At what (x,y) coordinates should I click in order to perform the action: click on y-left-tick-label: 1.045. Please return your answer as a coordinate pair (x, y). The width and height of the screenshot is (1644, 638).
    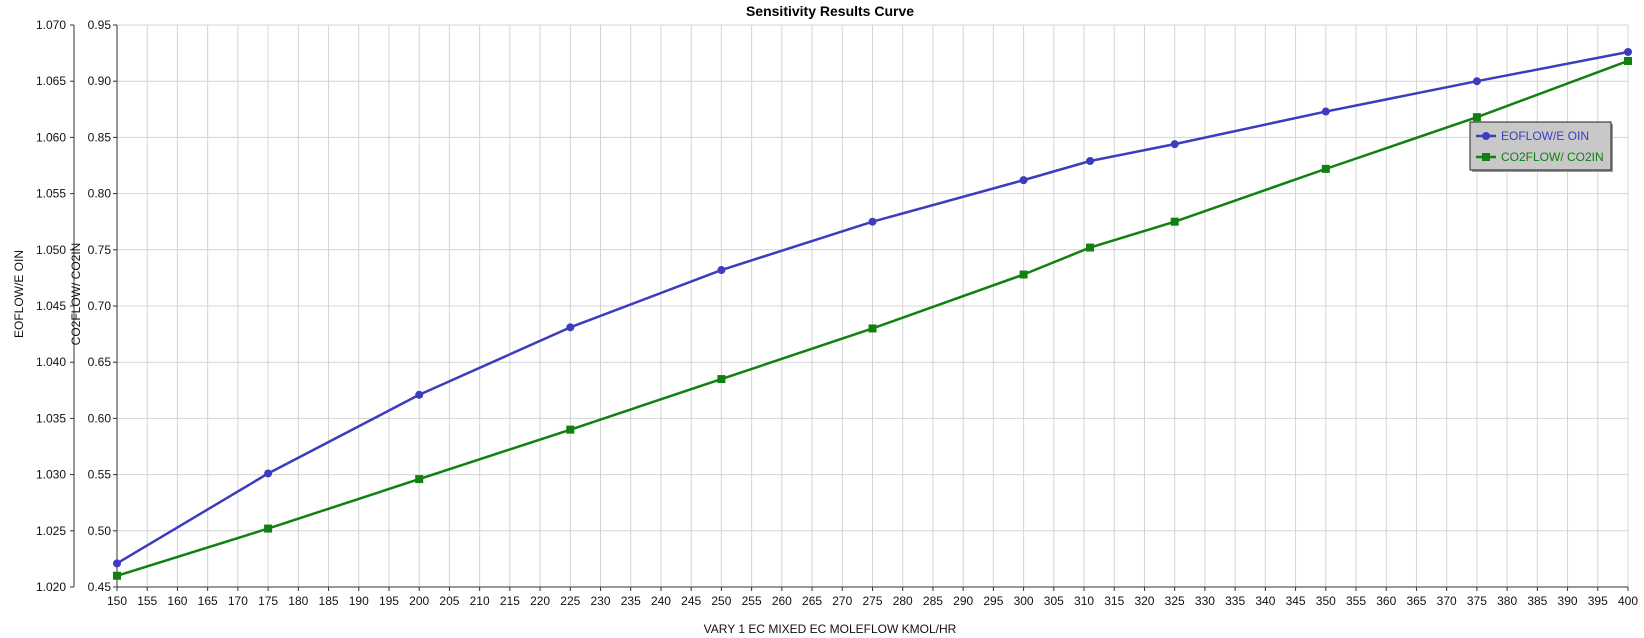
    Looking at the image, I should click on (51, 306).